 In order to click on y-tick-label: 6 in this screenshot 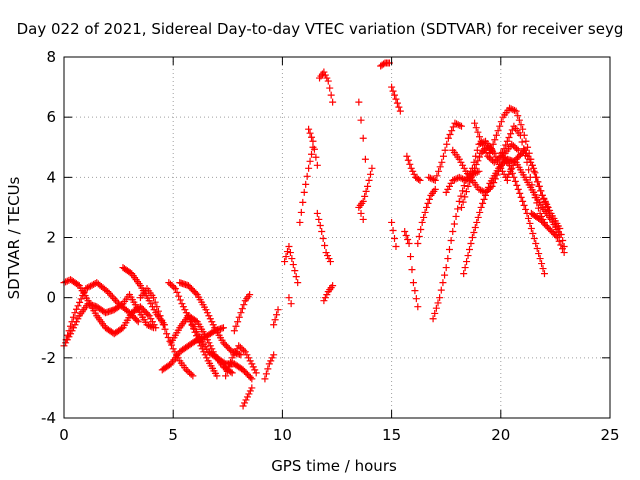, I will do `click(51, 117)`.